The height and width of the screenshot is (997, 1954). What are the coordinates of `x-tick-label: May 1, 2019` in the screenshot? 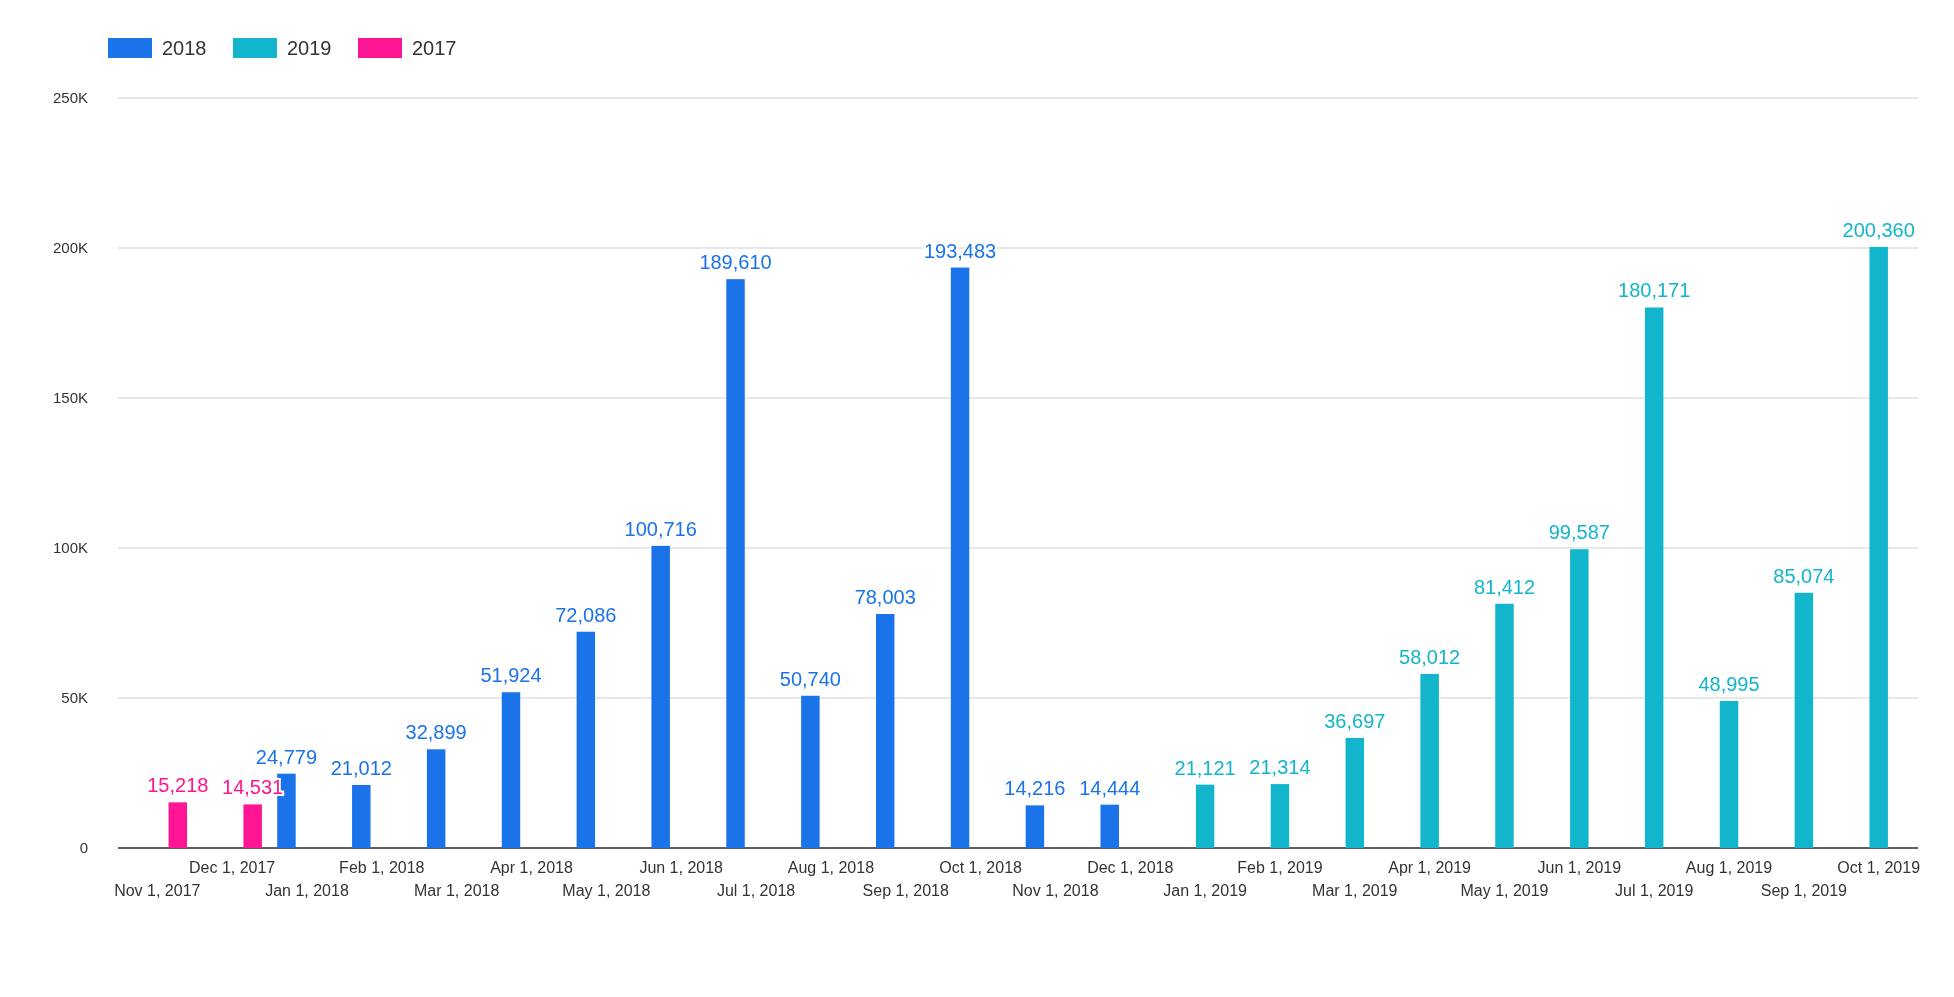 It's located at (1504, 890).